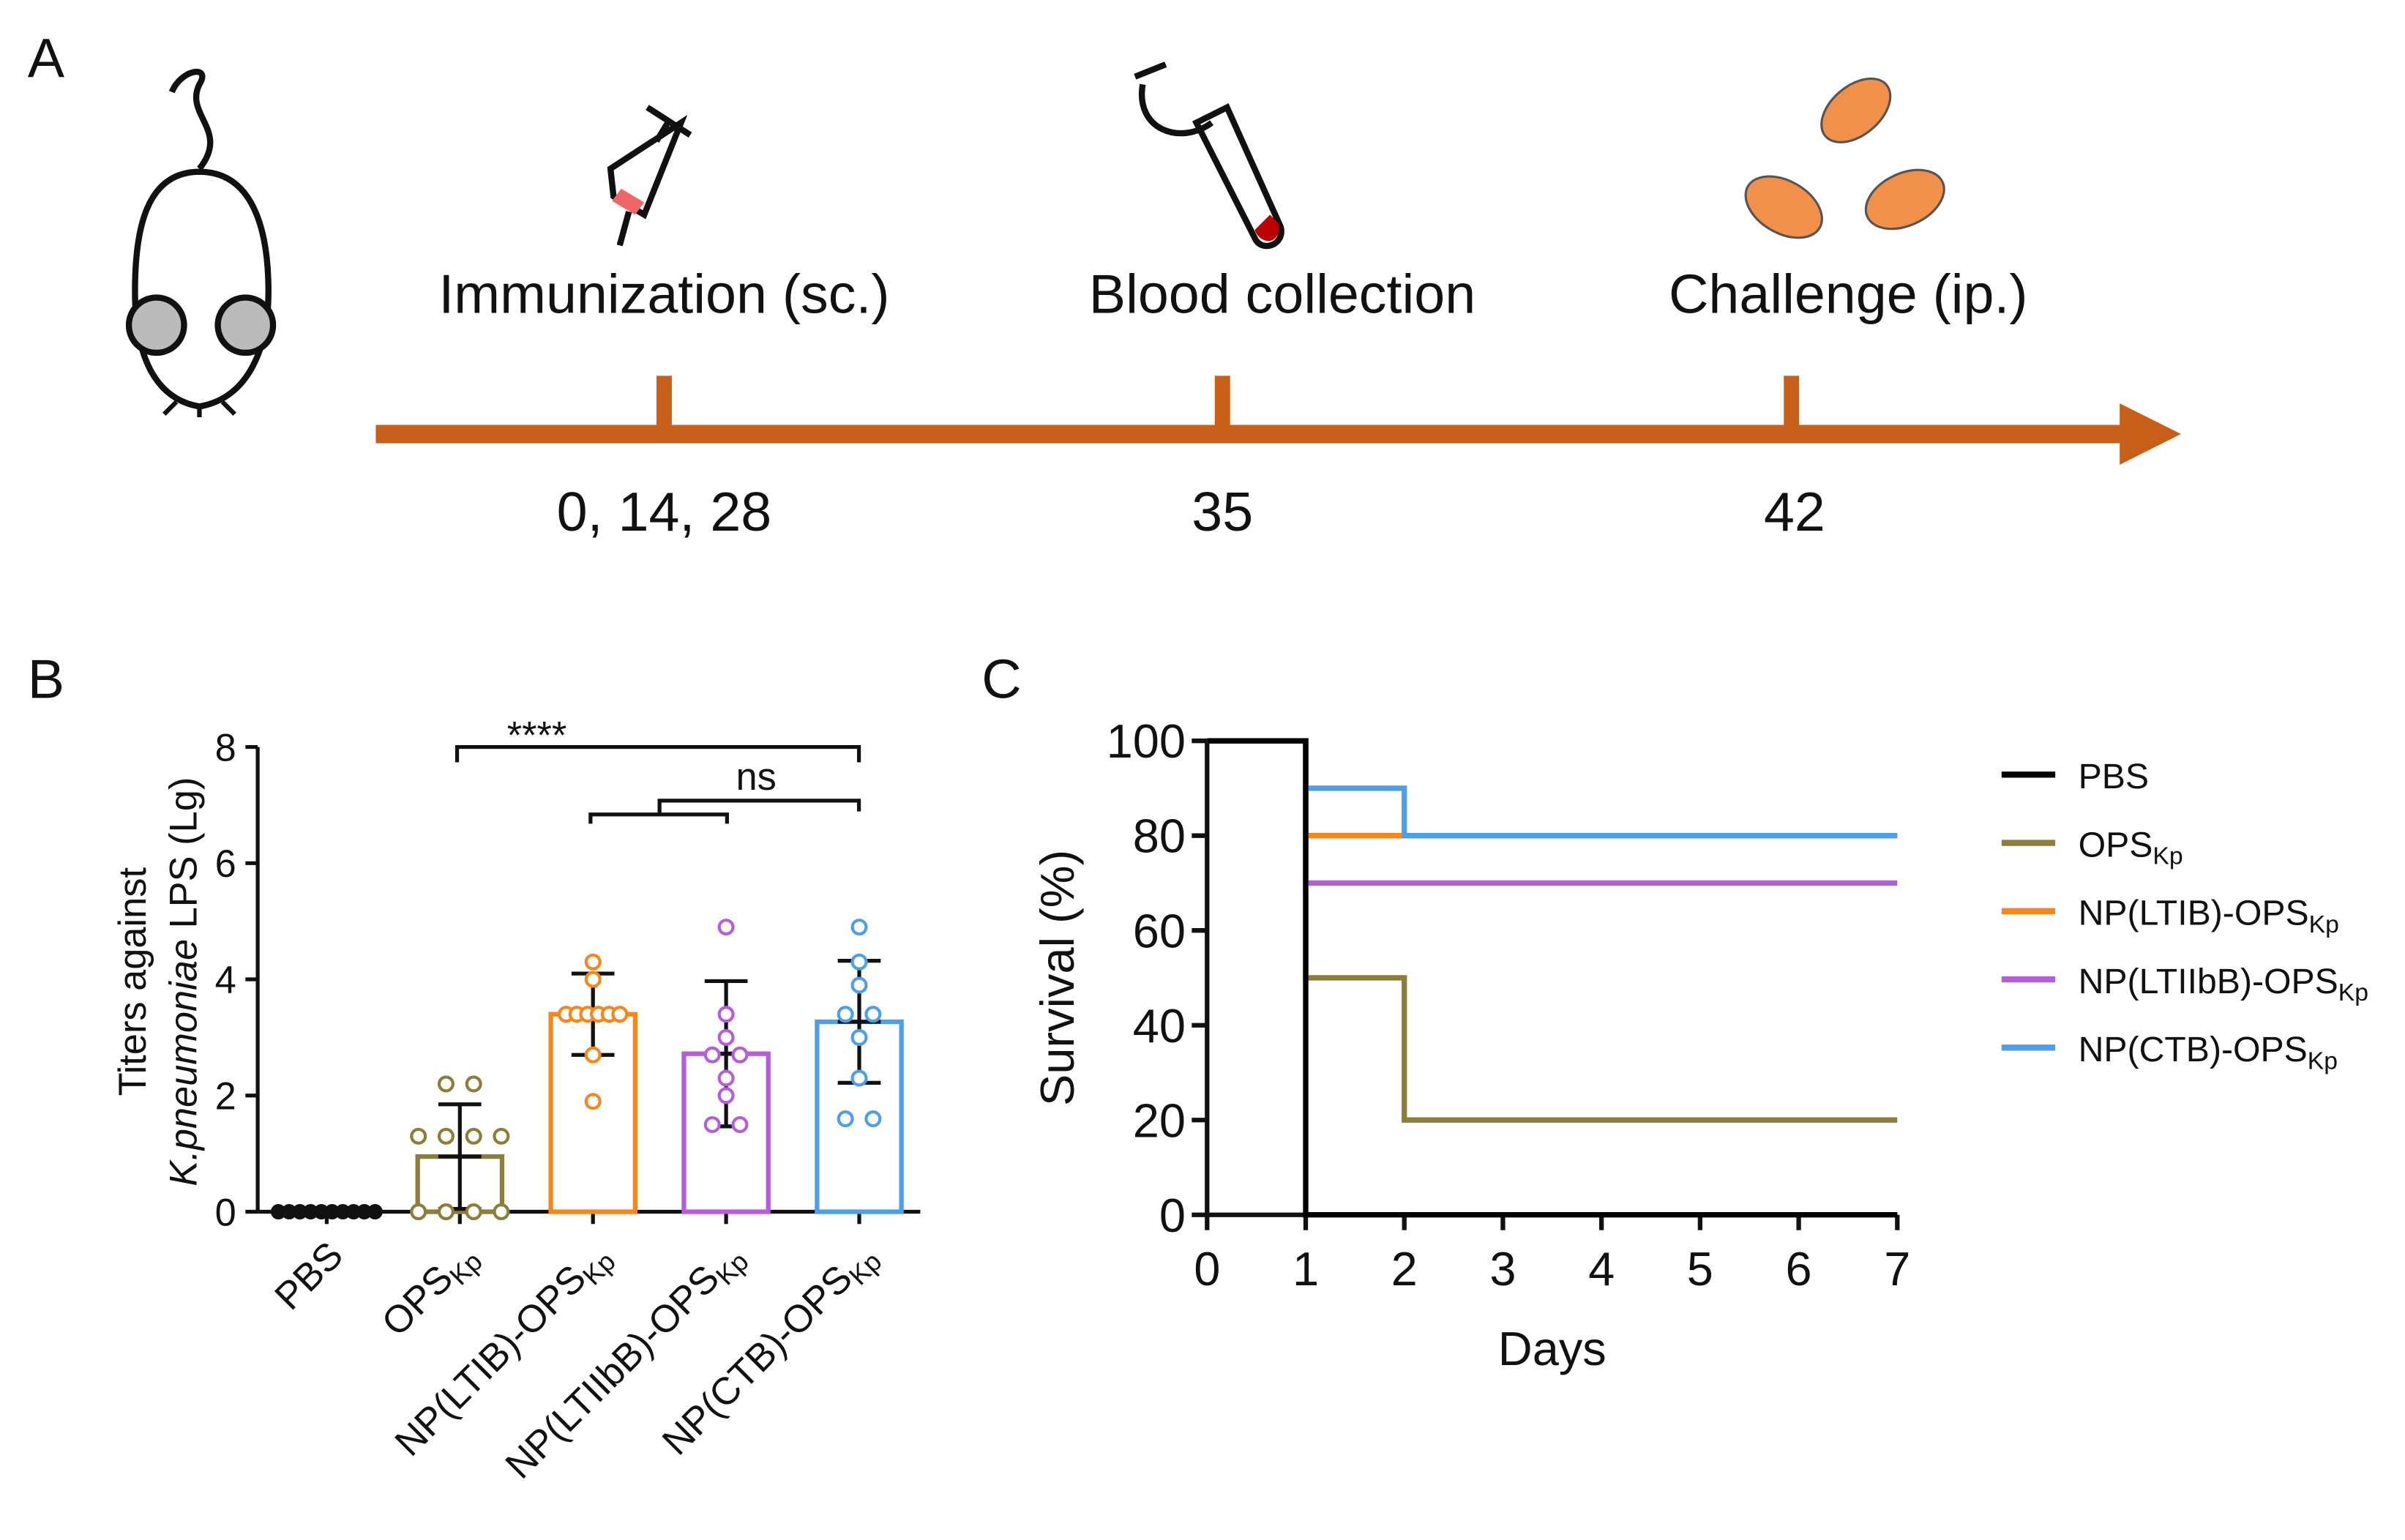 The width and height of the screenshot is (2405, 1540). What do you see at coordinates (133, 981) in the screenshot?
I see `y-axis-label: Titers against` at bounding box center [133, 981].